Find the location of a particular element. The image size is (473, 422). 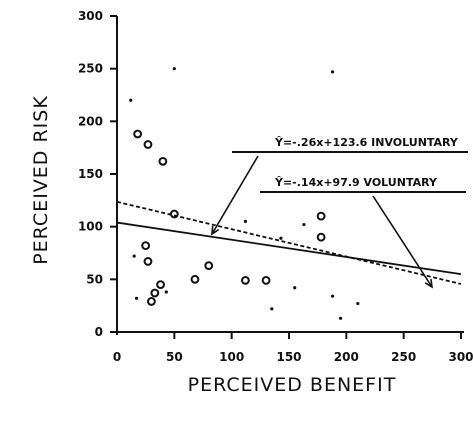

x-tick-label: 300 is located at coordinates (460, 357).